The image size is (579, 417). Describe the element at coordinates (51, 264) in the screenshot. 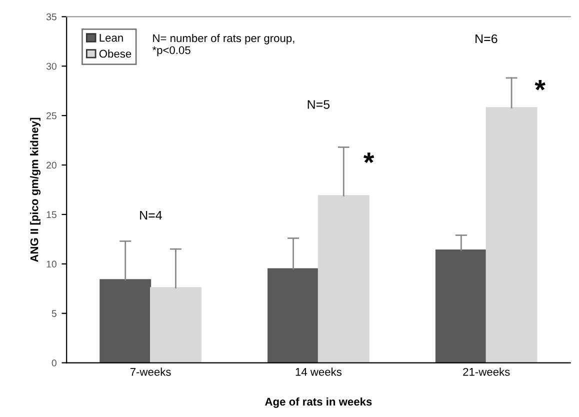

I see `y-tick-label: 10` at that location.